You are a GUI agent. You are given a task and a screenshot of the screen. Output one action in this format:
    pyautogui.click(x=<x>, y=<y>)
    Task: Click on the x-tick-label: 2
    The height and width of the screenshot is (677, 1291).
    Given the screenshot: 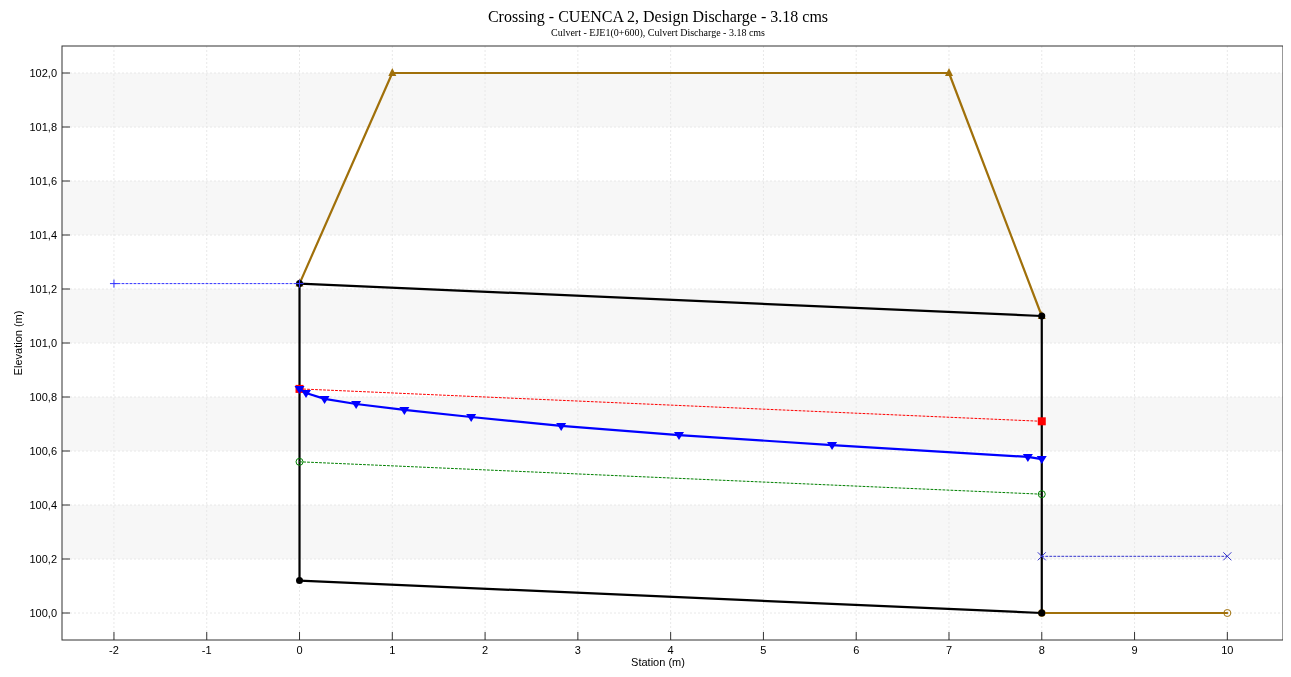 What is the action you would take?
    pyautogui.click(x=485, y=650)
    